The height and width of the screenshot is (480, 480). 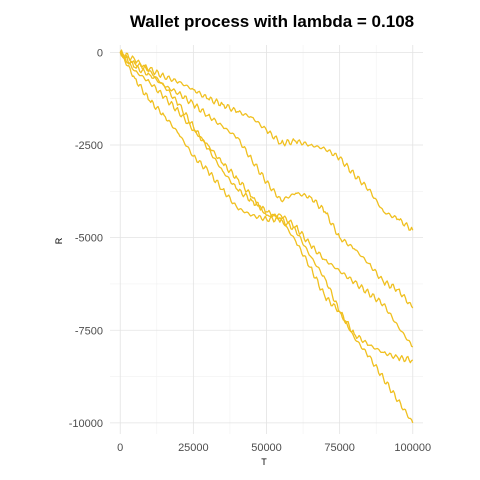 I want to click on y-tick-label: -10000, so click(x=86, y=424).